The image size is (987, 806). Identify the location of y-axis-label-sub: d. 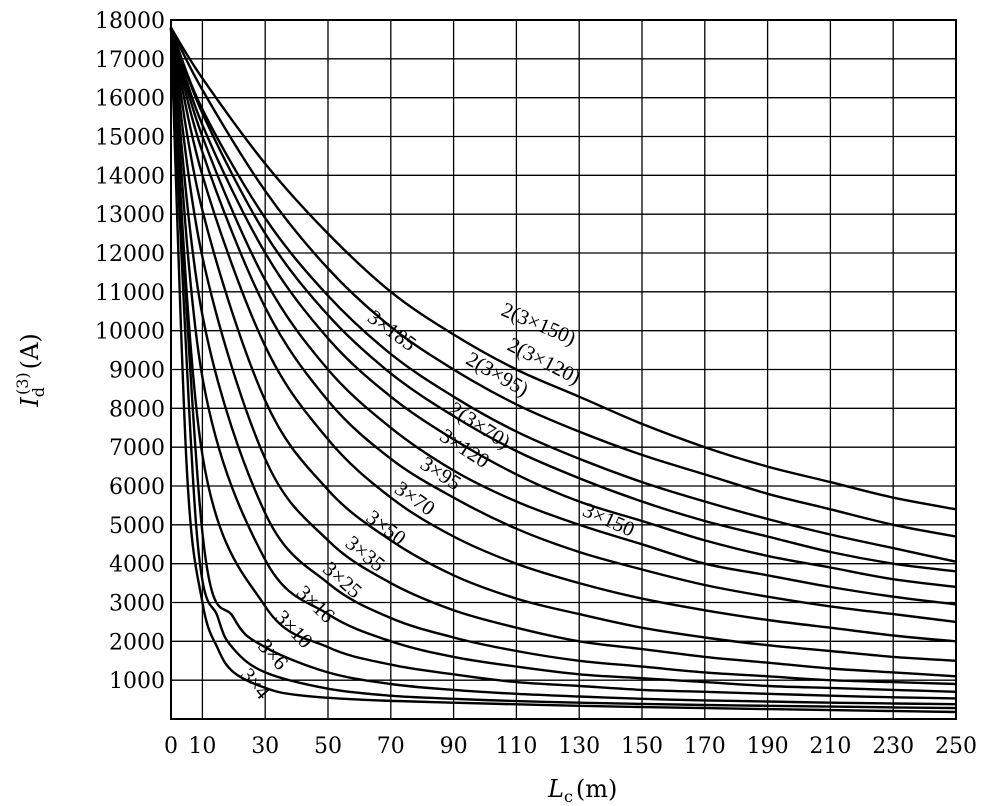
(38, 392).